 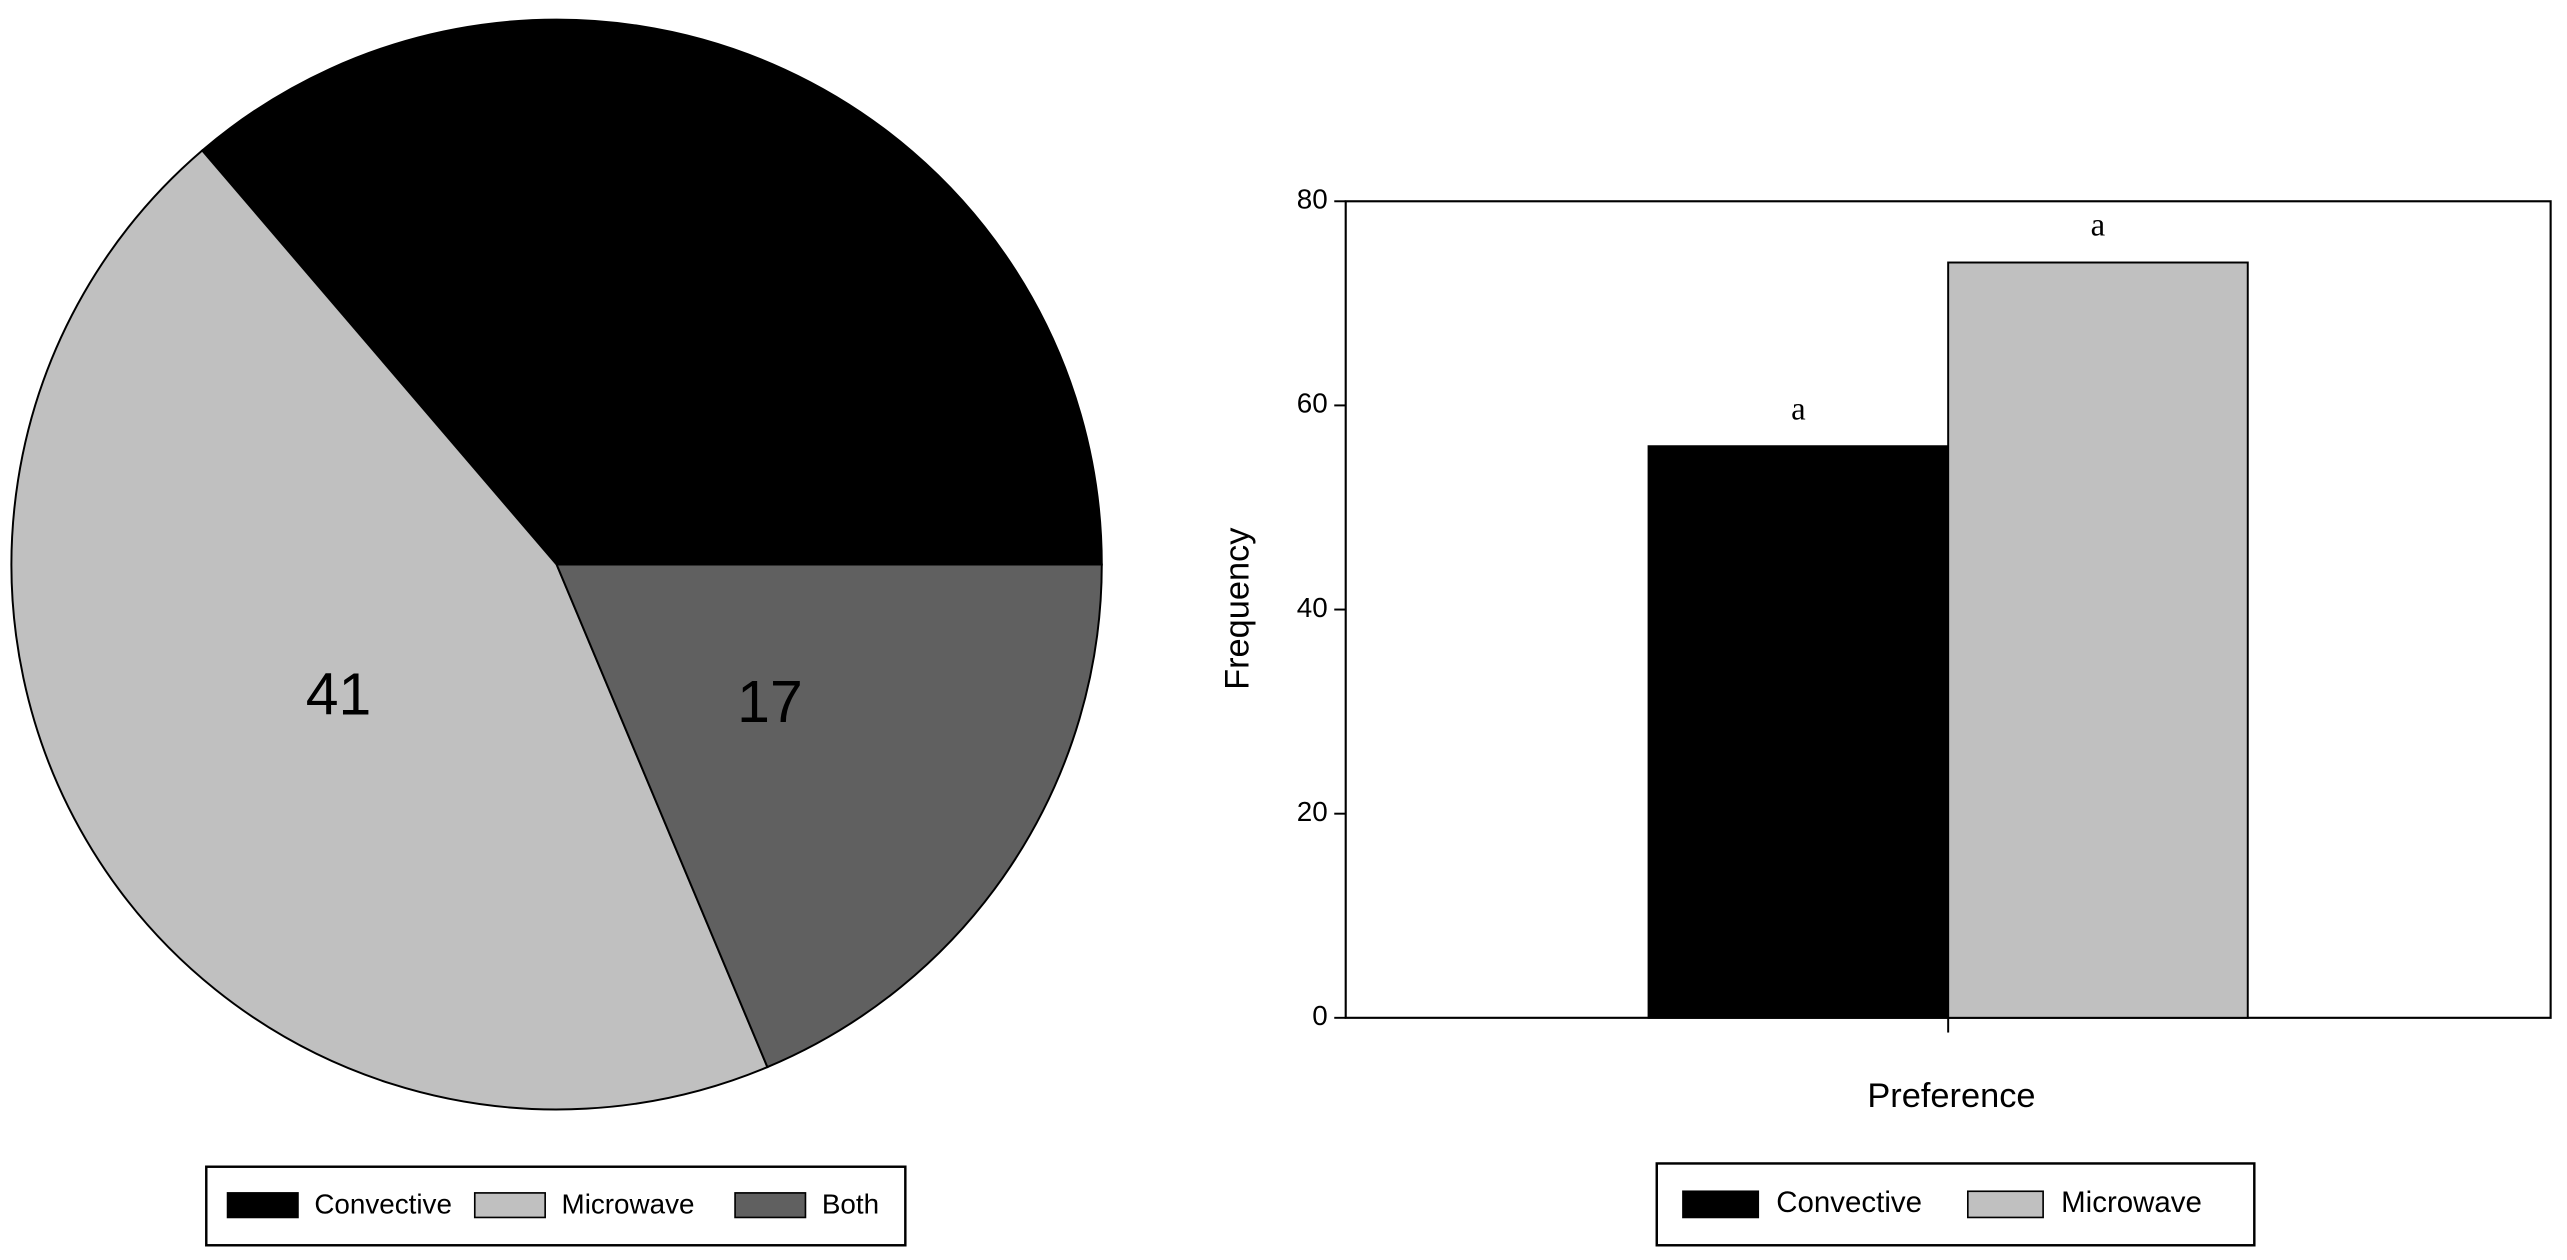 What do you see at coordinates (1237, 608) in the screenshot?
I see `y-axis-label: Frequency` at bounding box center [1237, 608].